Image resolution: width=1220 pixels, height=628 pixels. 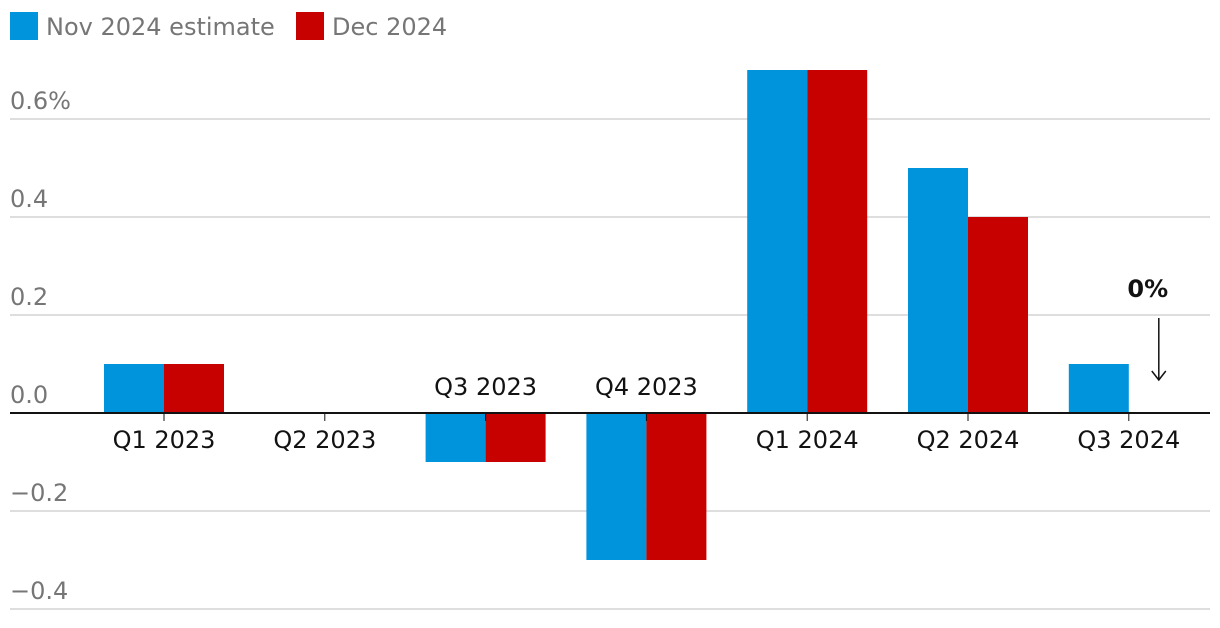 I want to click on y-tick-label: 0.6%, so click(x=40, y=101).